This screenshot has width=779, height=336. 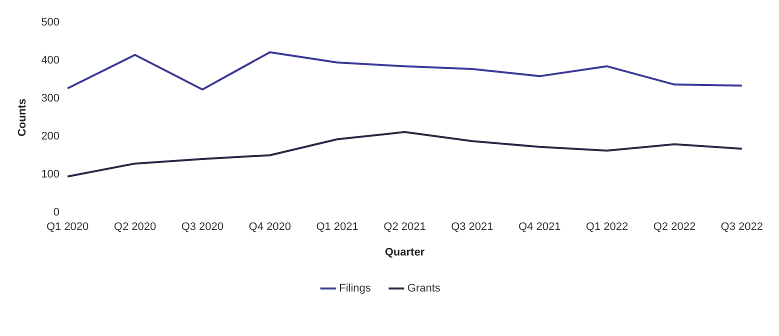 I want to click on x-tick-label: Q1 2022, so click(x=607, y=227).